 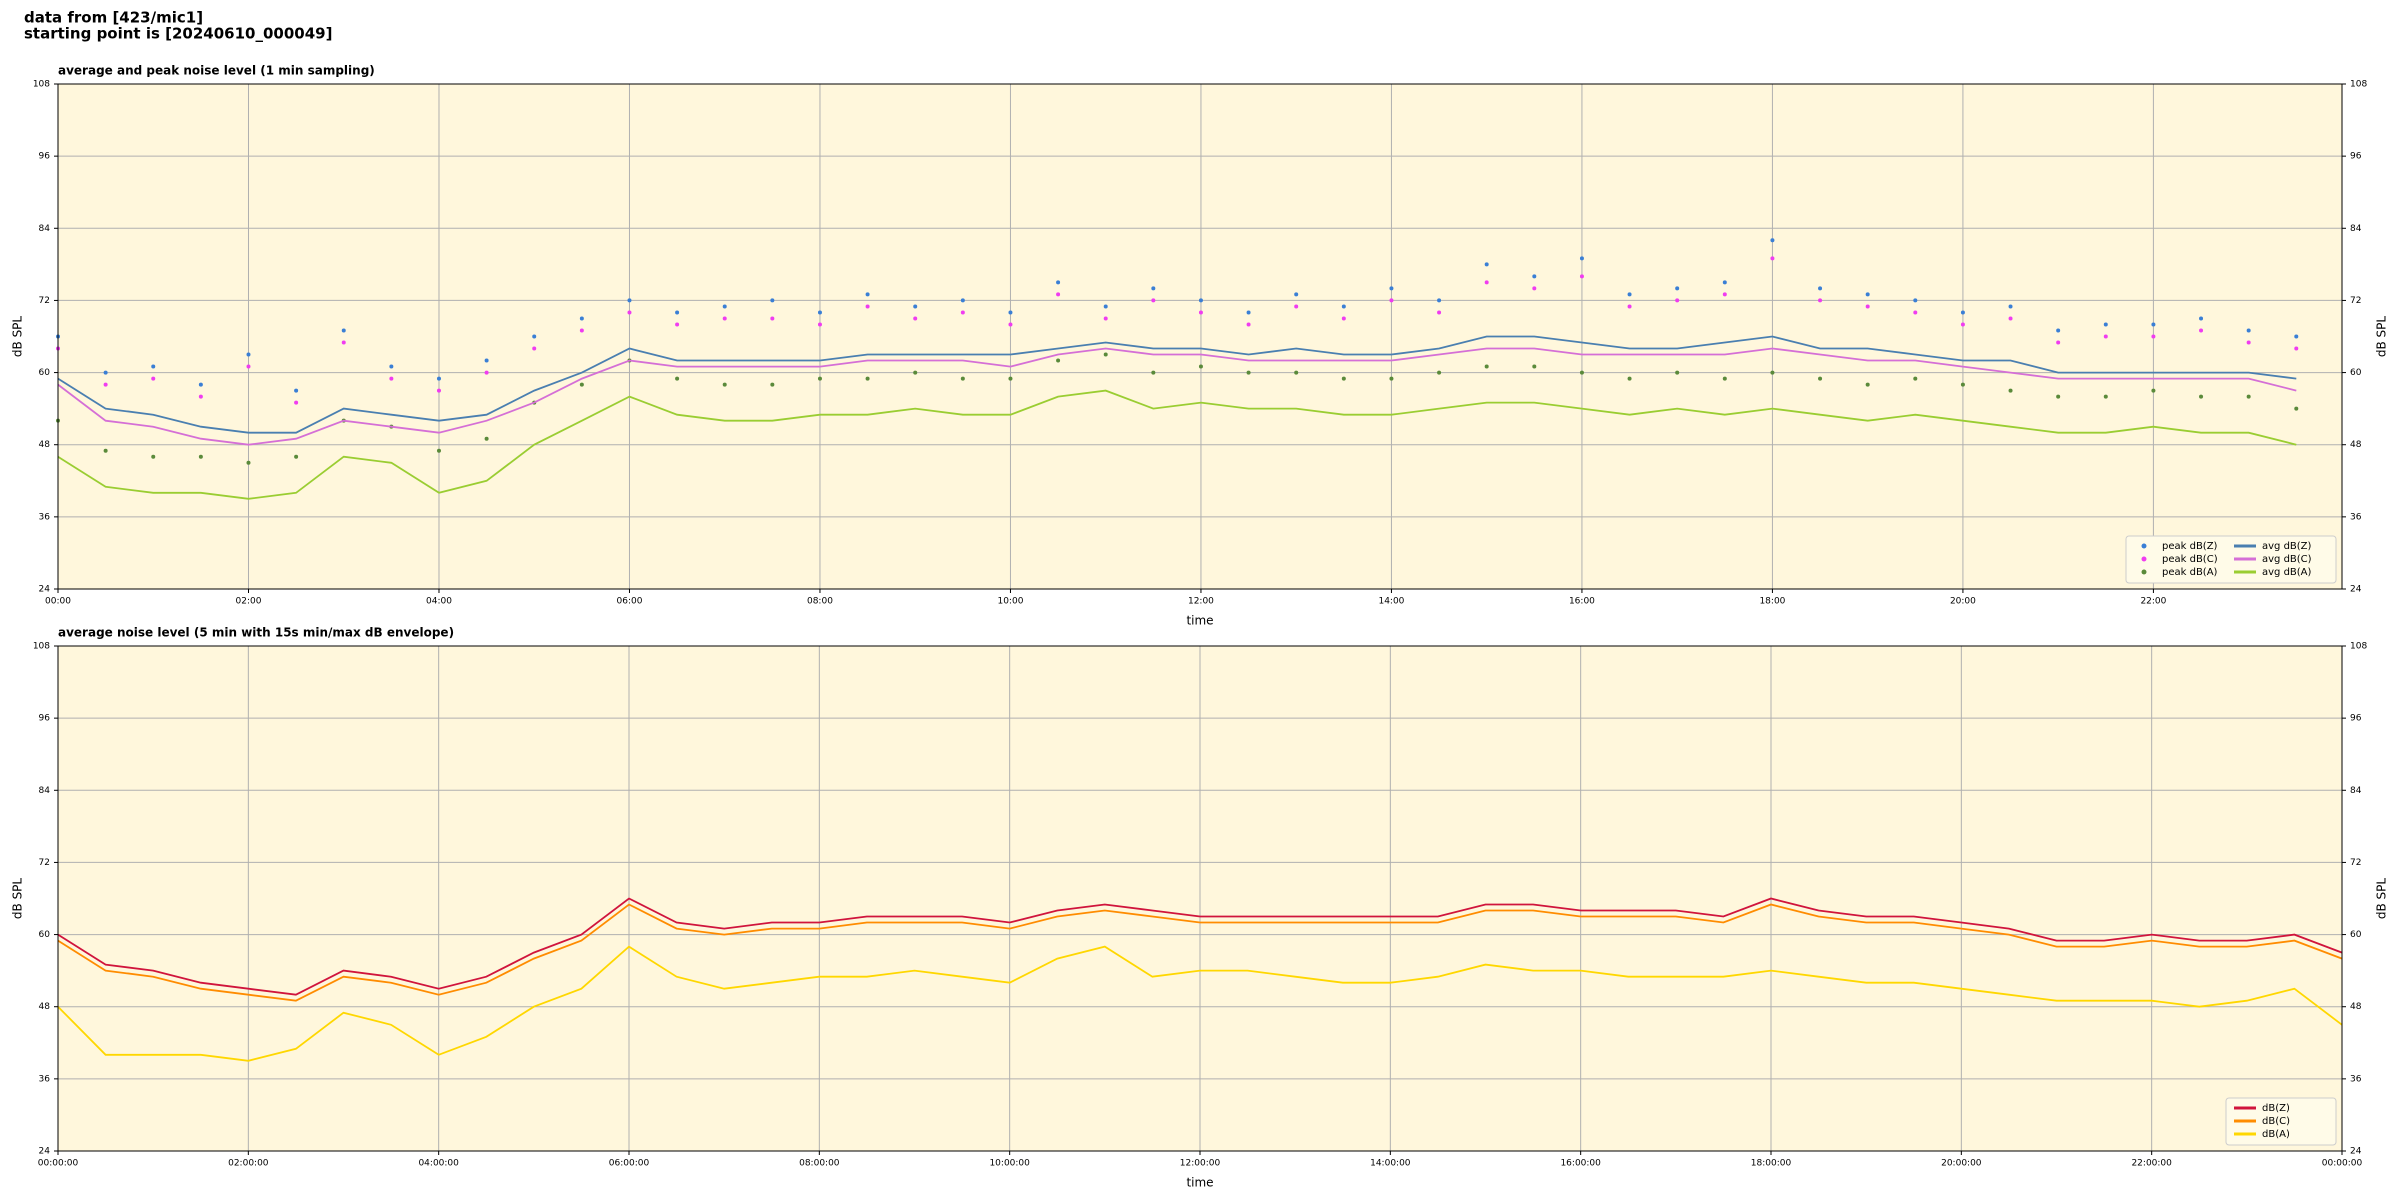 What do you see at coordinates (629, 1164) in the screenshot?
I see `x-tick-label: 06:00:00` at bounding box center [629, 1164].